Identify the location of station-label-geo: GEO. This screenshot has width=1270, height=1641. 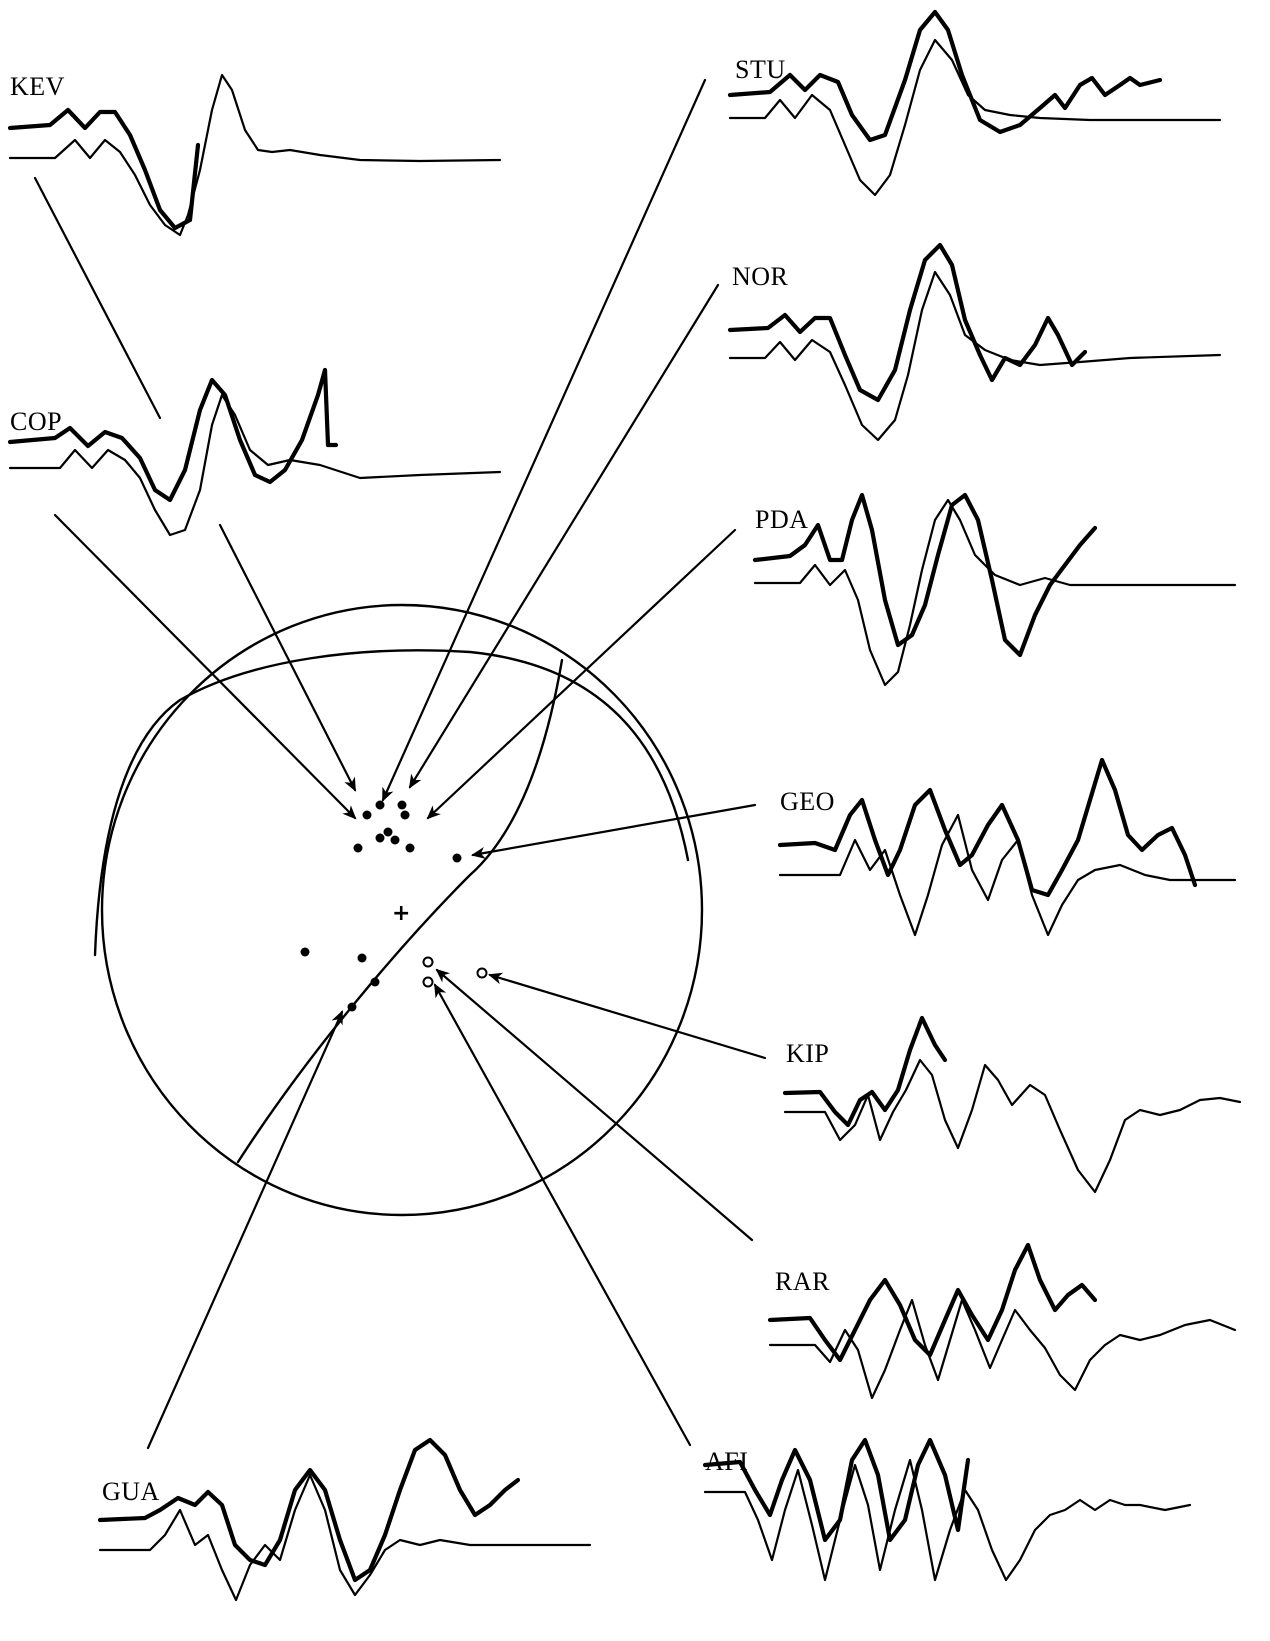
(807, 801).